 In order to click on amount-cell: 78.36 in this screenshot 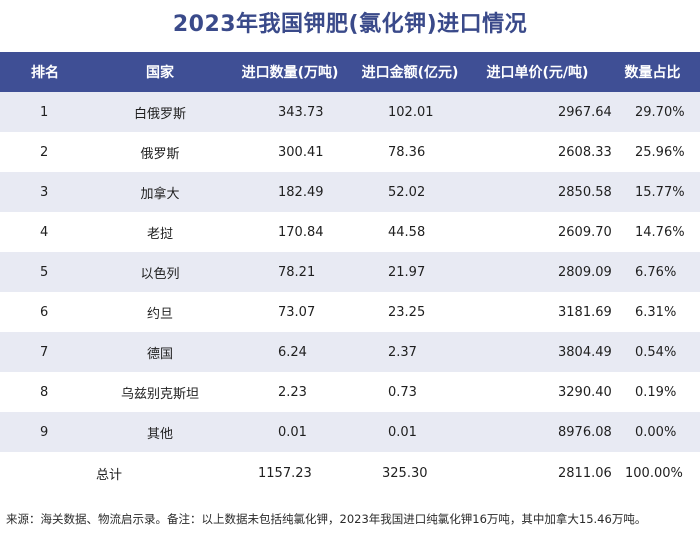, I will do `click(407, 152)`.